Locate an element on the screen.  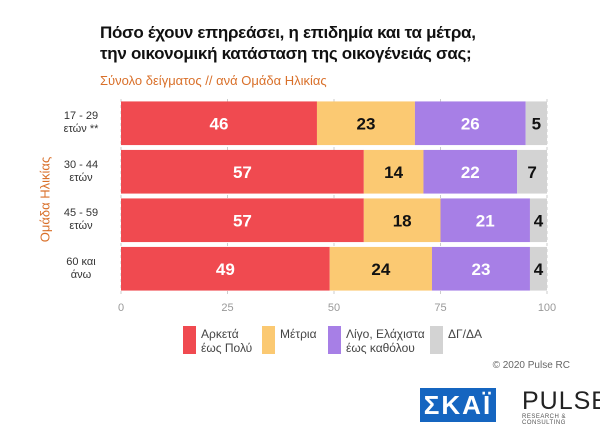
data-label: 22 is located at coordinates (470, 172).